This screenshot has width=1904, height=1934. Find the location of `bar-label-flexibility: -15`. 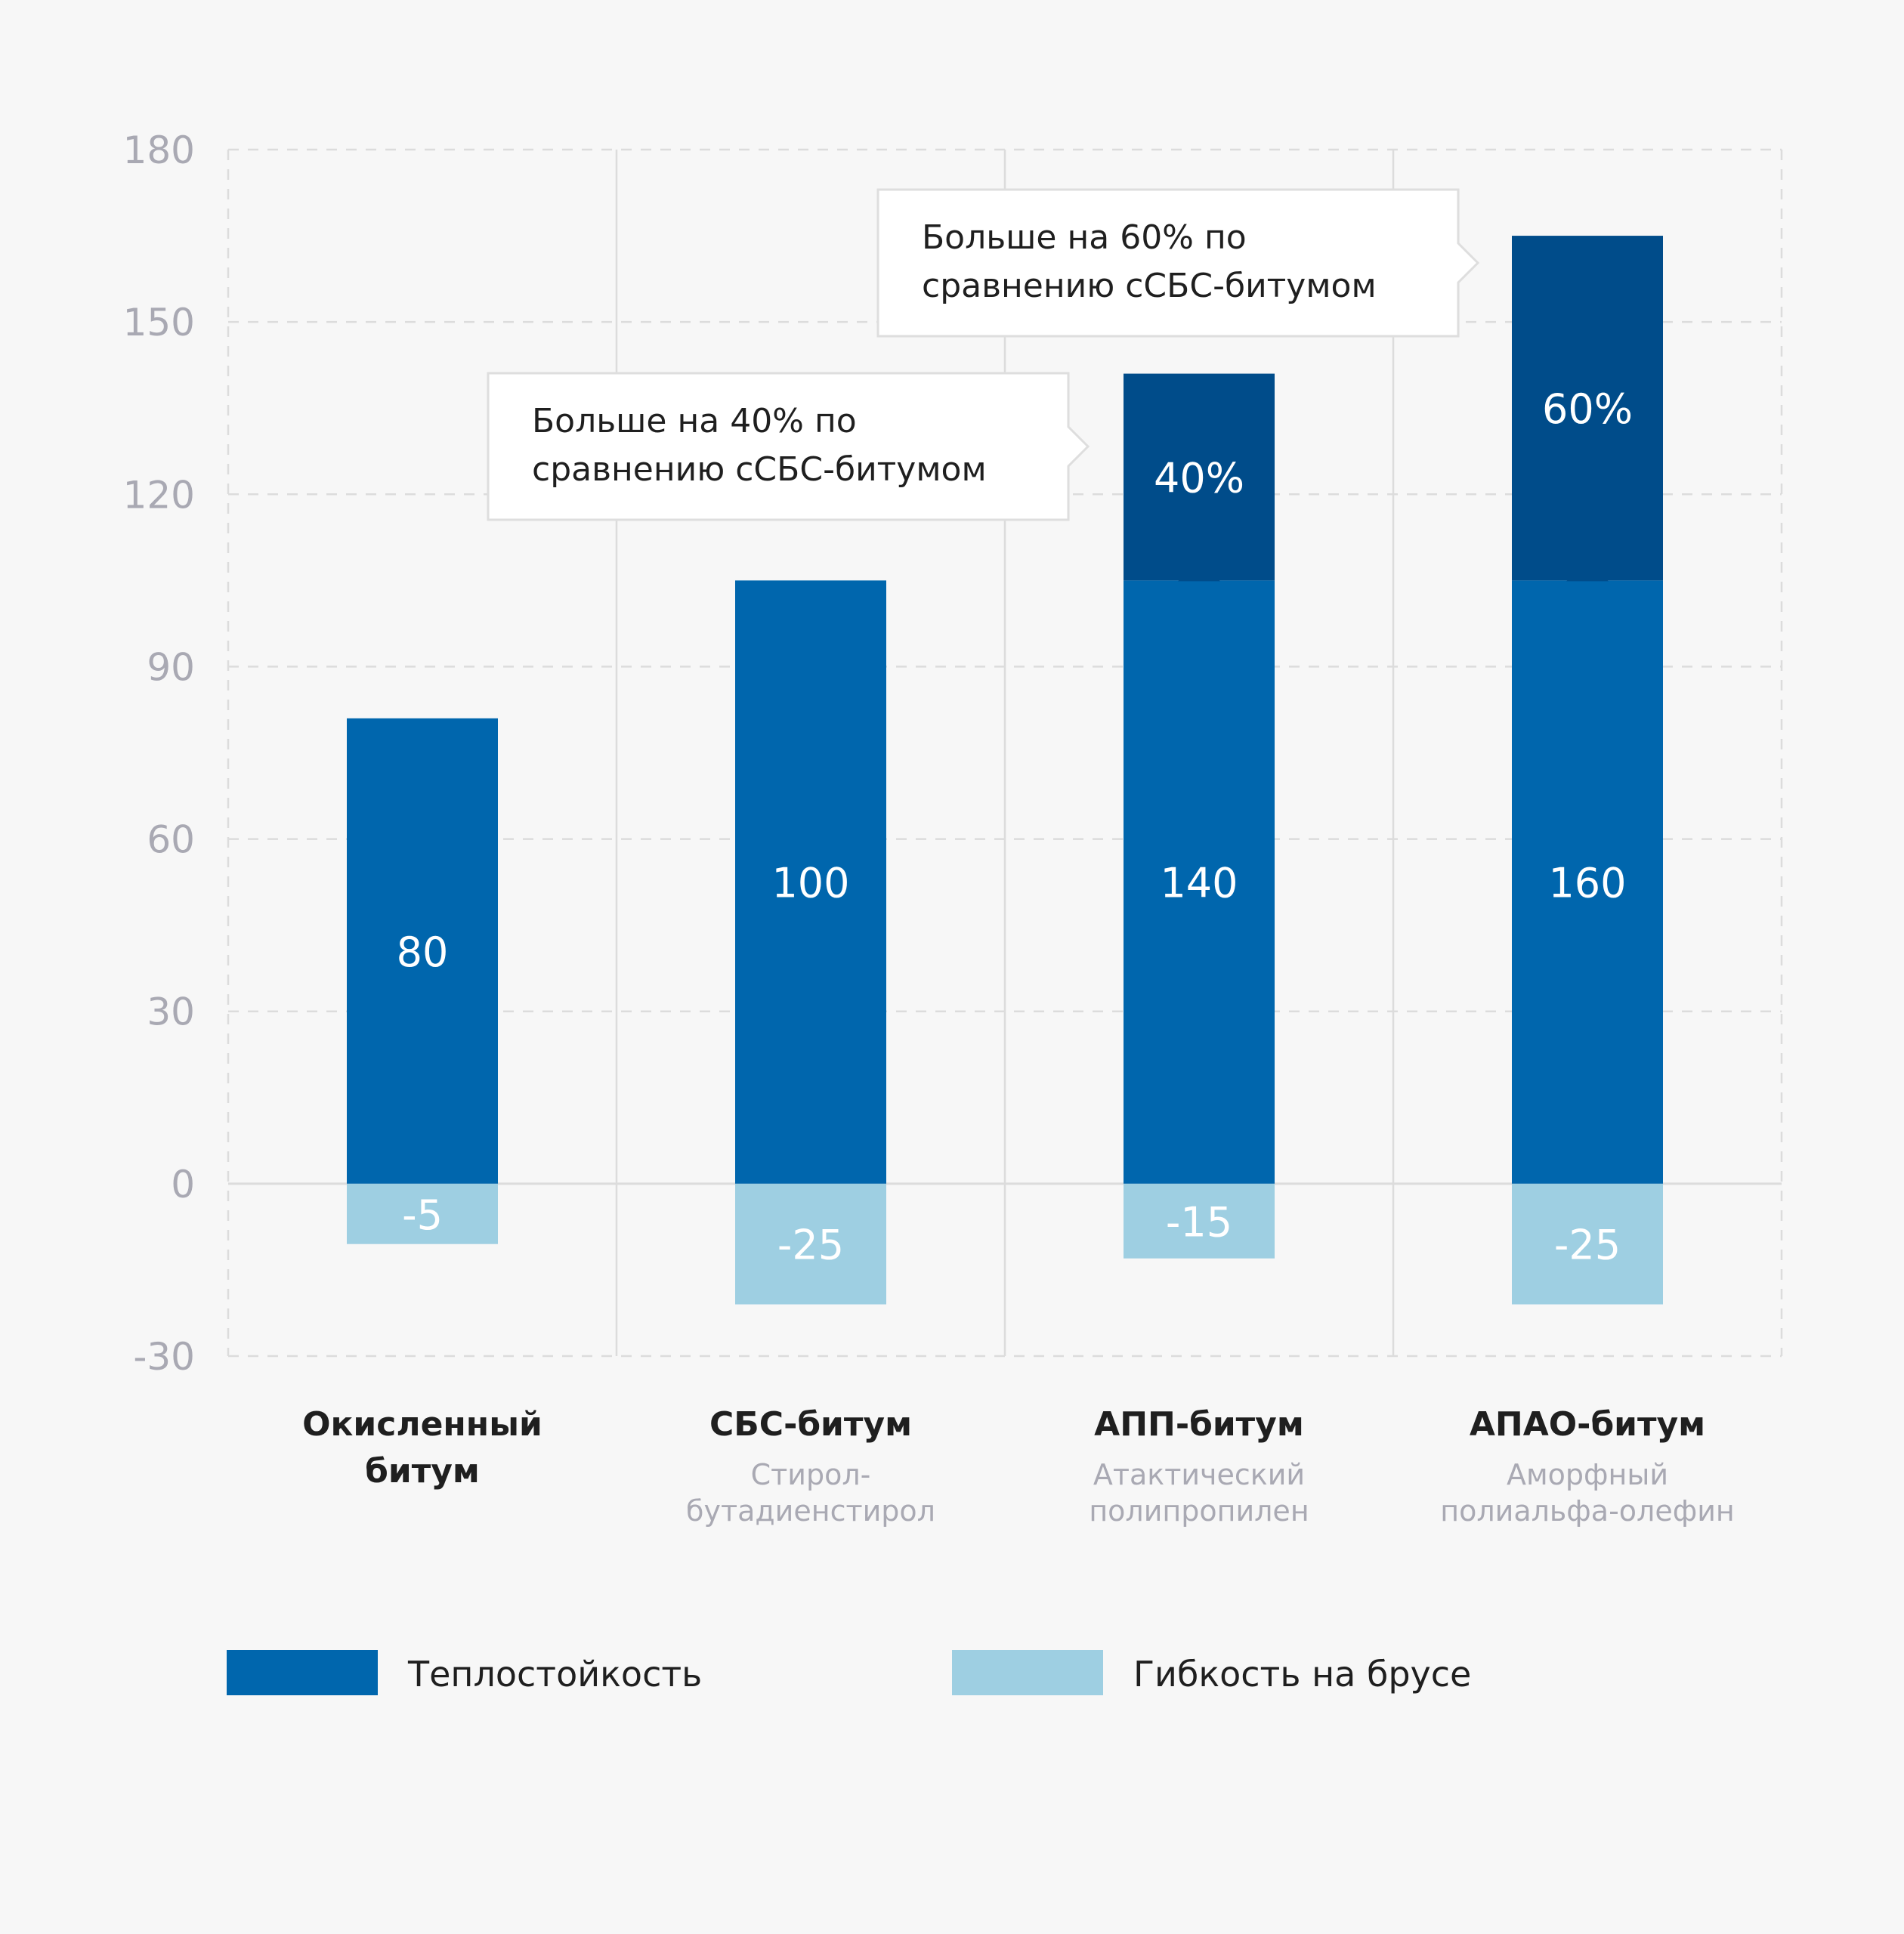

bar-label-flexibility: -15 is located at coordinates (1199, 1222).